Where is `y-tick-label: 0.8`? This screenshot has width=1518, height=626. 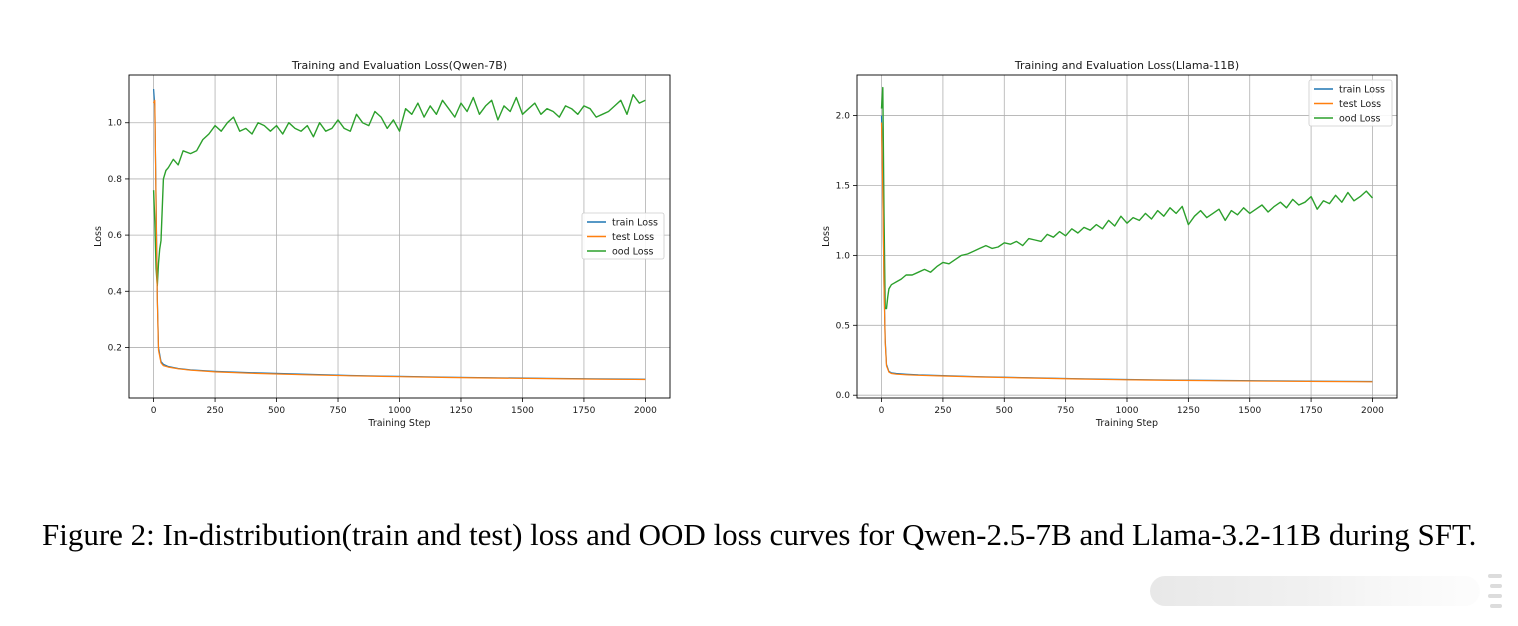 y-tick-label: 0.8 is located at coordinates (115, 180).